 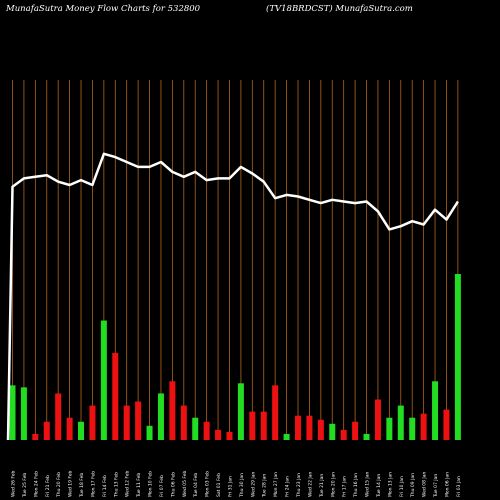 What do you see at coordinates (379, 486) in the screenshot?
I see `x-tick-label: Tue 14 Jan` at bounding box center [379, 486].